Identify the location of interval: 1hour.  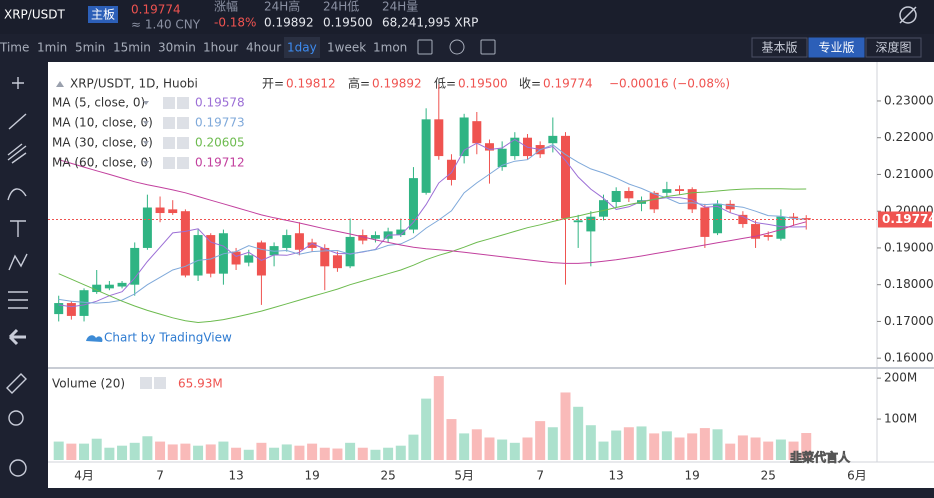
(220, 48).